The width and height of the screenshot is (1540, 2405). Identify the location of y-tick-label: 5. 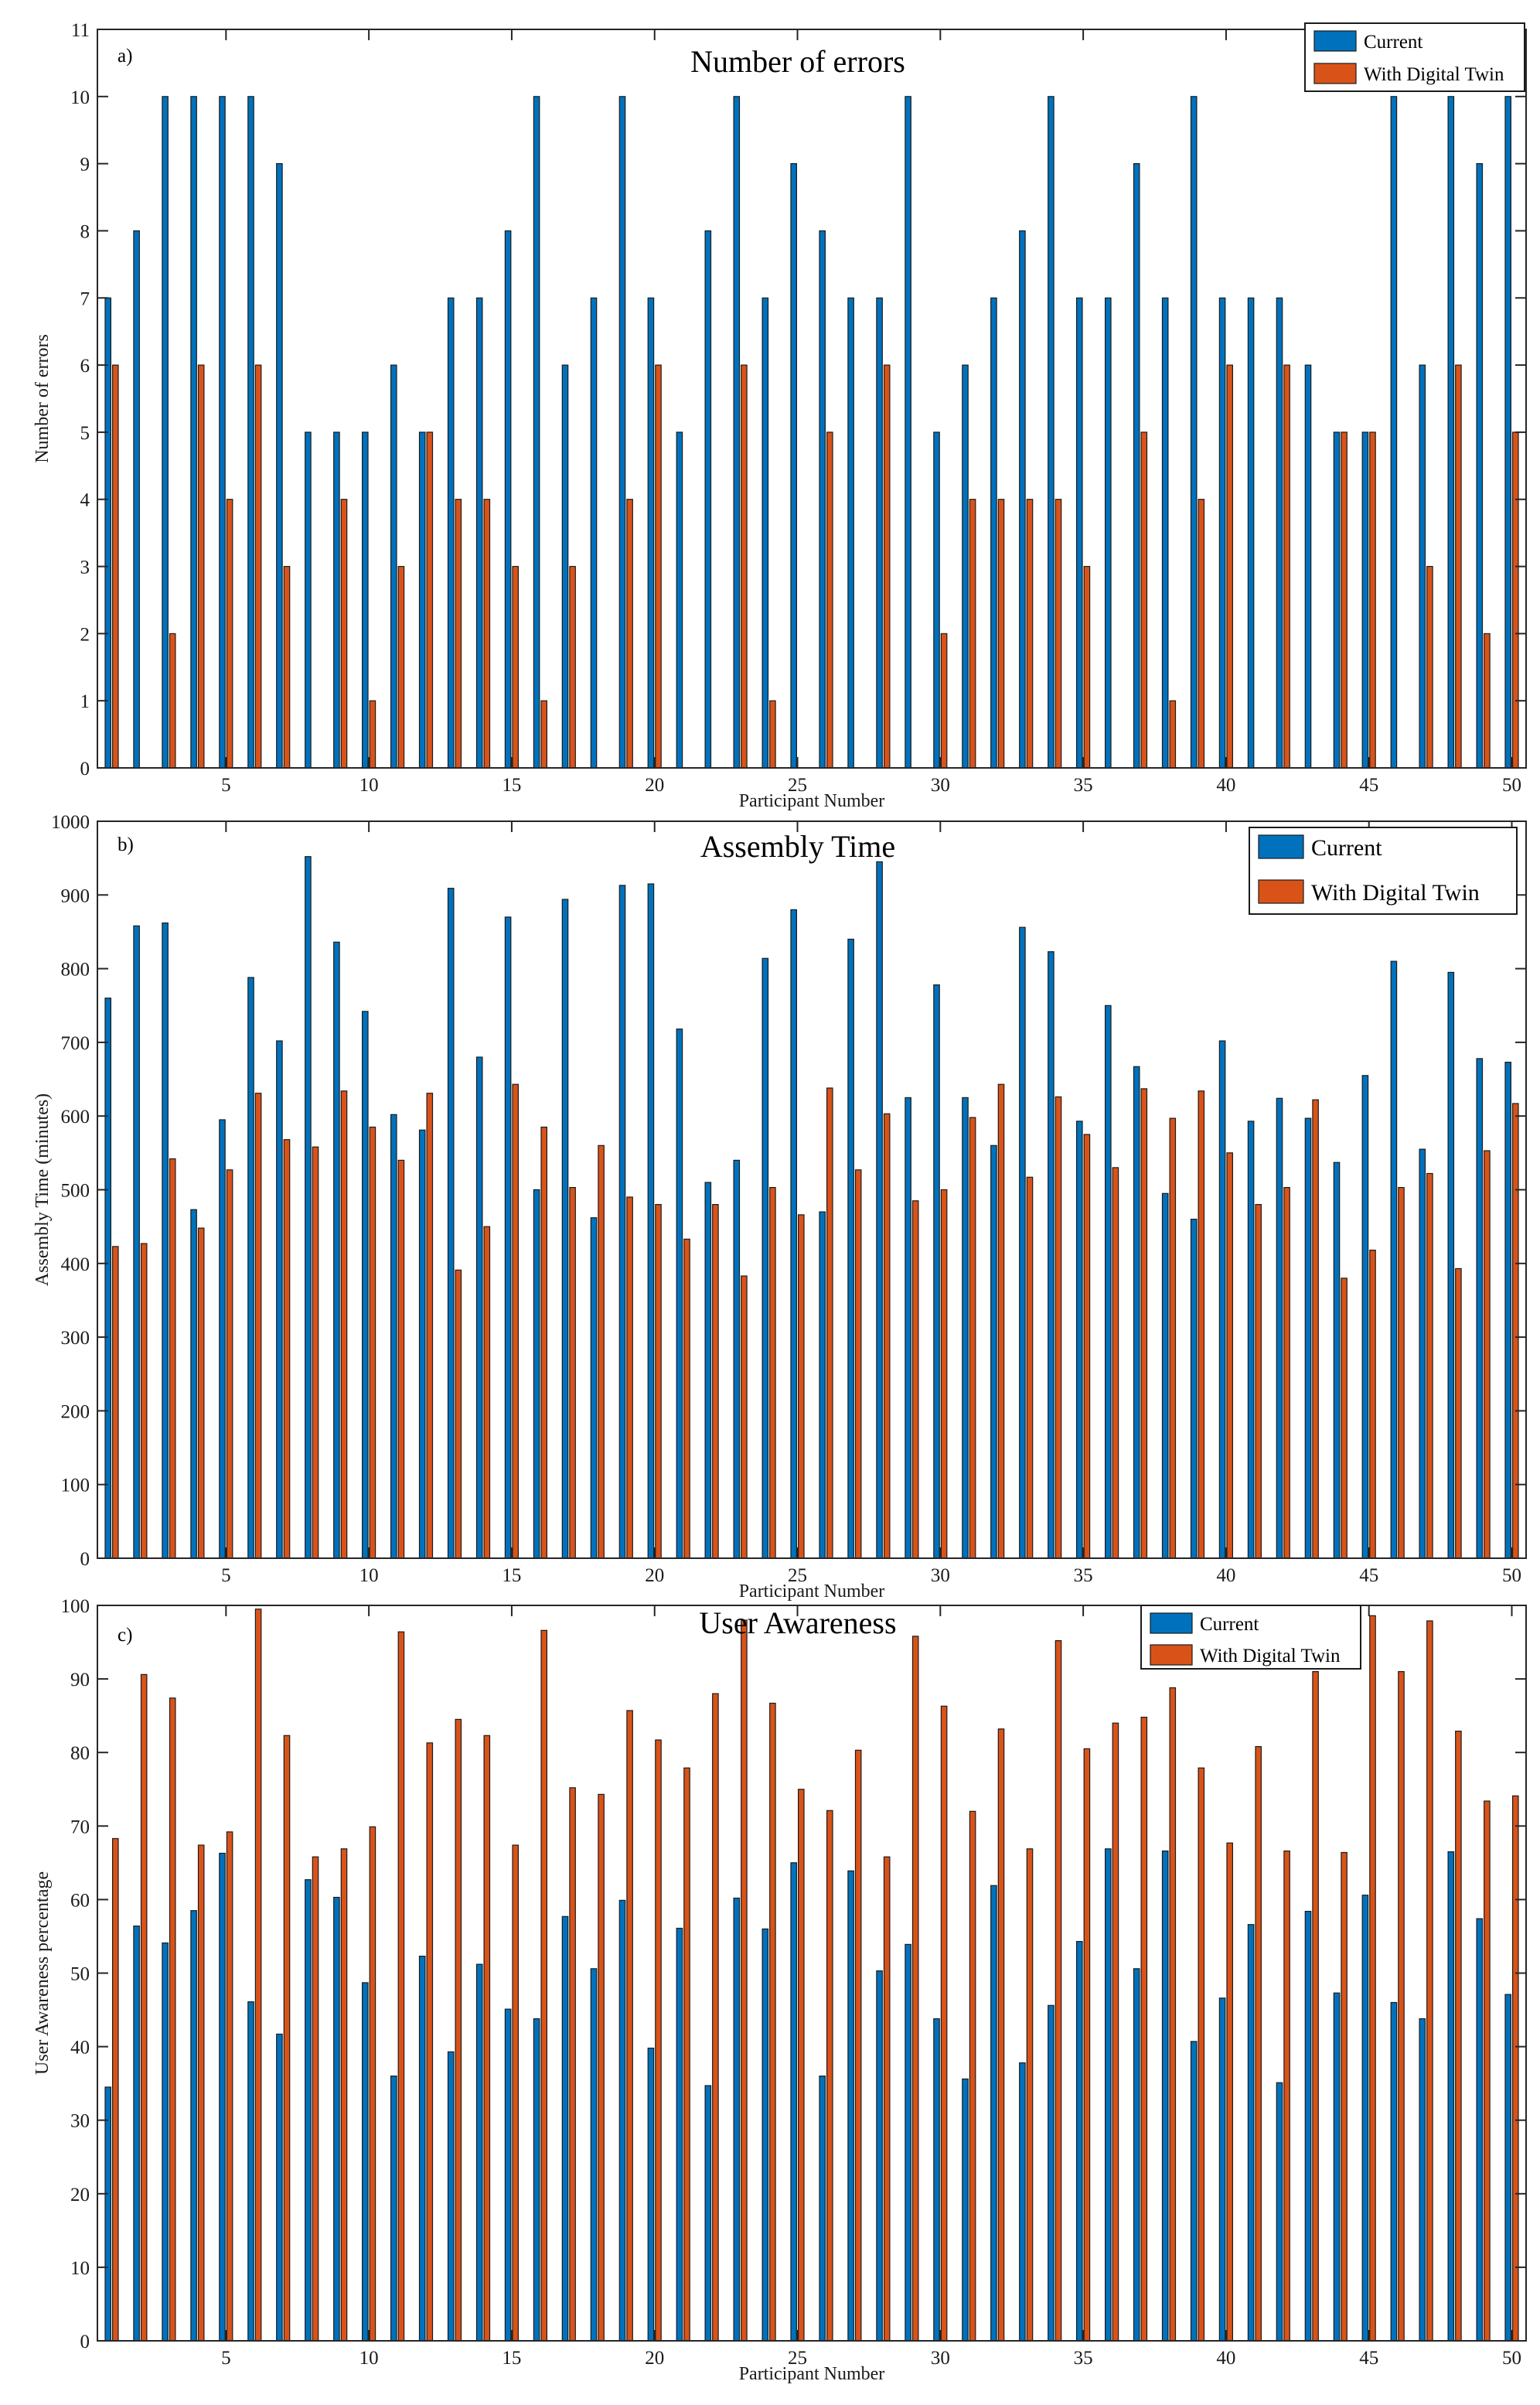
(85, 434).